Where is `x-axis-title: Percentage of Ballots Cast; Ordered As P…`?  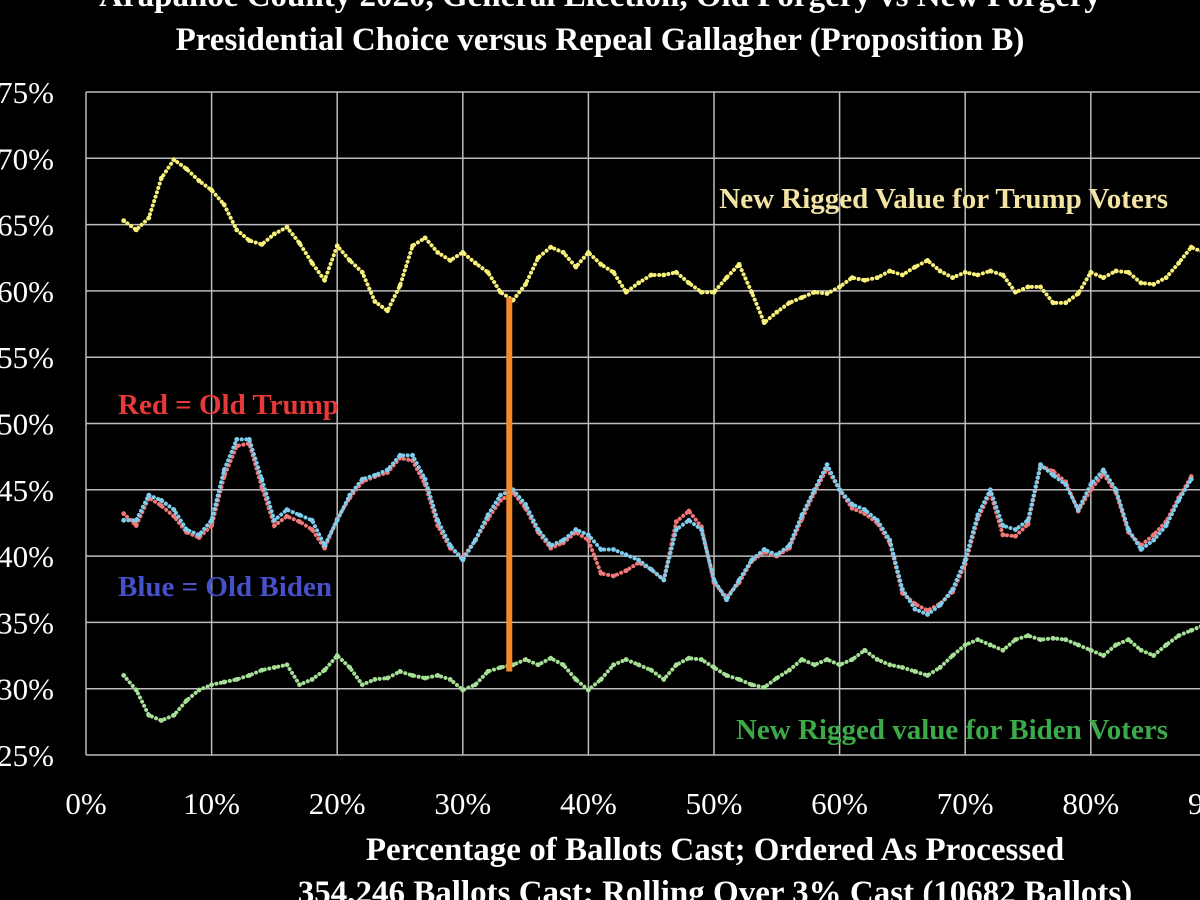
x-axis-title: Percentage of Ballots Cast; Ordered As P… is located at coordinates (715, 850).